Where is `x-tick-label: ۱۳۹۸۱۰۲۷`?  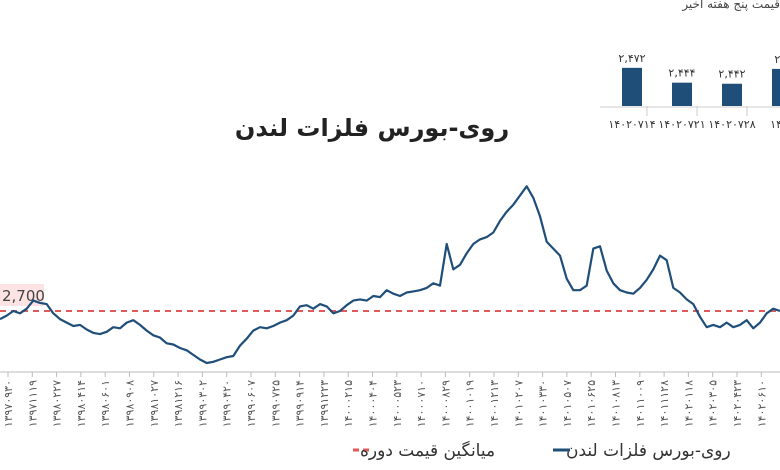 x-tick-label: ۱۳۹۸۱۰۲۷ is located at coordinates (154, 403).